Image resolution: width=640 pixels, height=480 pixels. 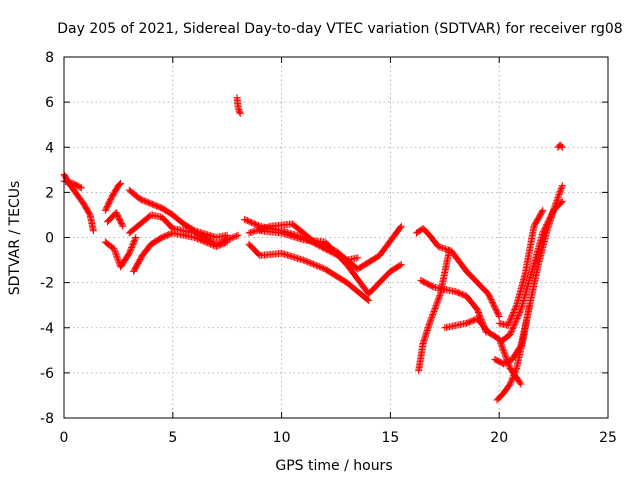 I want to click on x-tick-label: 20, so click(x=499, y=438).